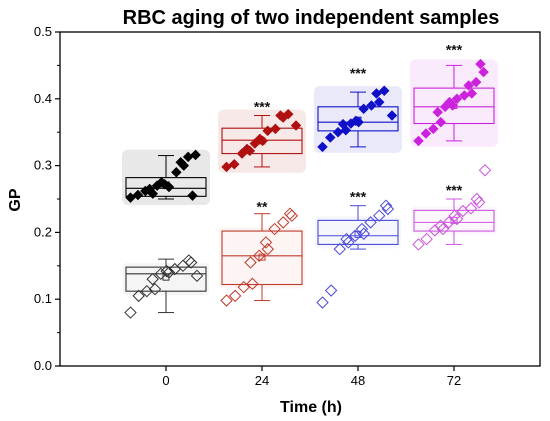 This screenshot has width=550, height=421. I want to click on significance-label: **, so click(262, 207).